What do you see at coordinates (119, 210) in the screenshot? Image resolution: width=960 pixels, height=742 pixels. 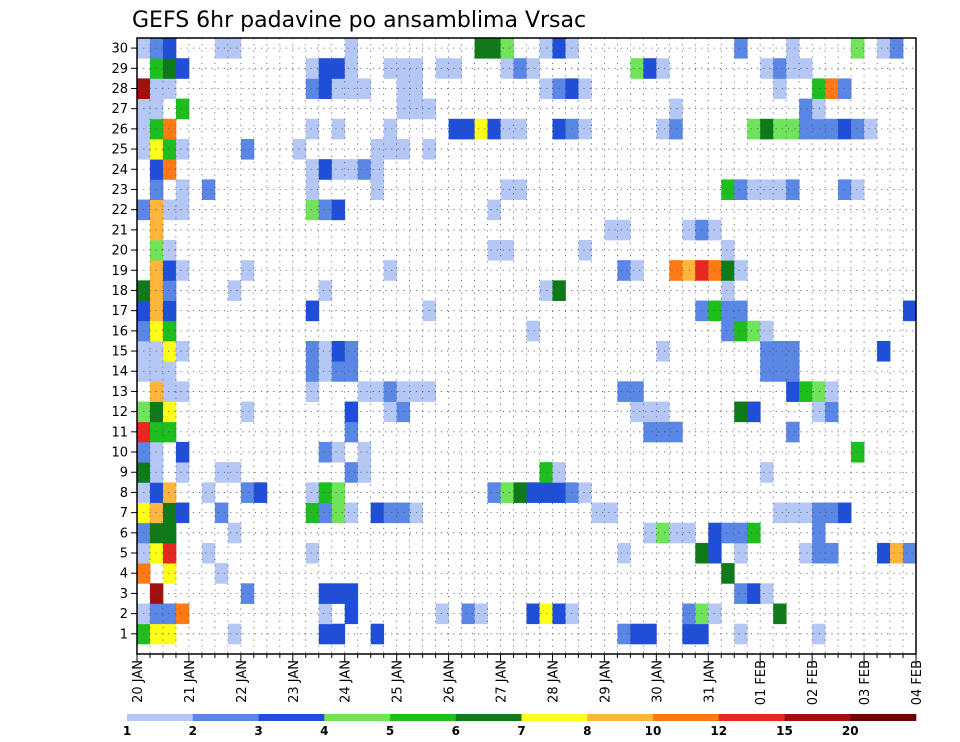 I see `y-tick-label: 22` at bounding box center [119, 210].